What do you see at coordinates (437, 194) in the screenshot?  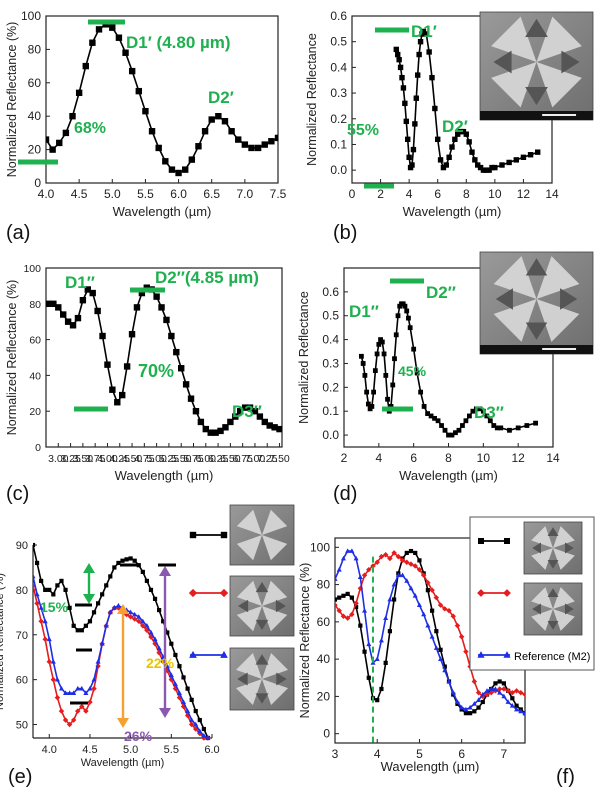 I see `x-tick-label: 6` at bounding box center [437, 194].